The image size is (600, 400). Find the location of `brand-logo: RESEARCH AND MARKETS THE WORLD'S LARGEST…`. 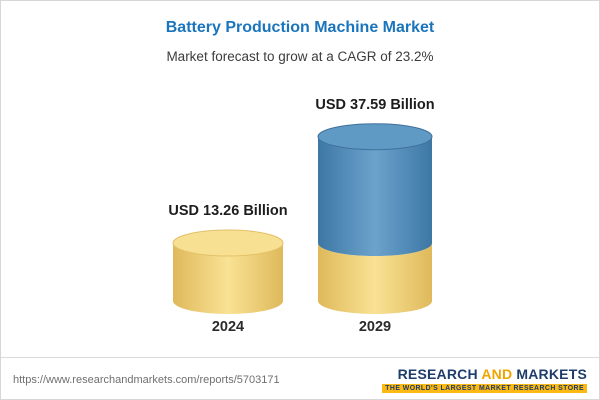

brand-logo: RESEARCH AND MARKETS THE WORLD'S LARGEST… is located at coordinates (484, 379).